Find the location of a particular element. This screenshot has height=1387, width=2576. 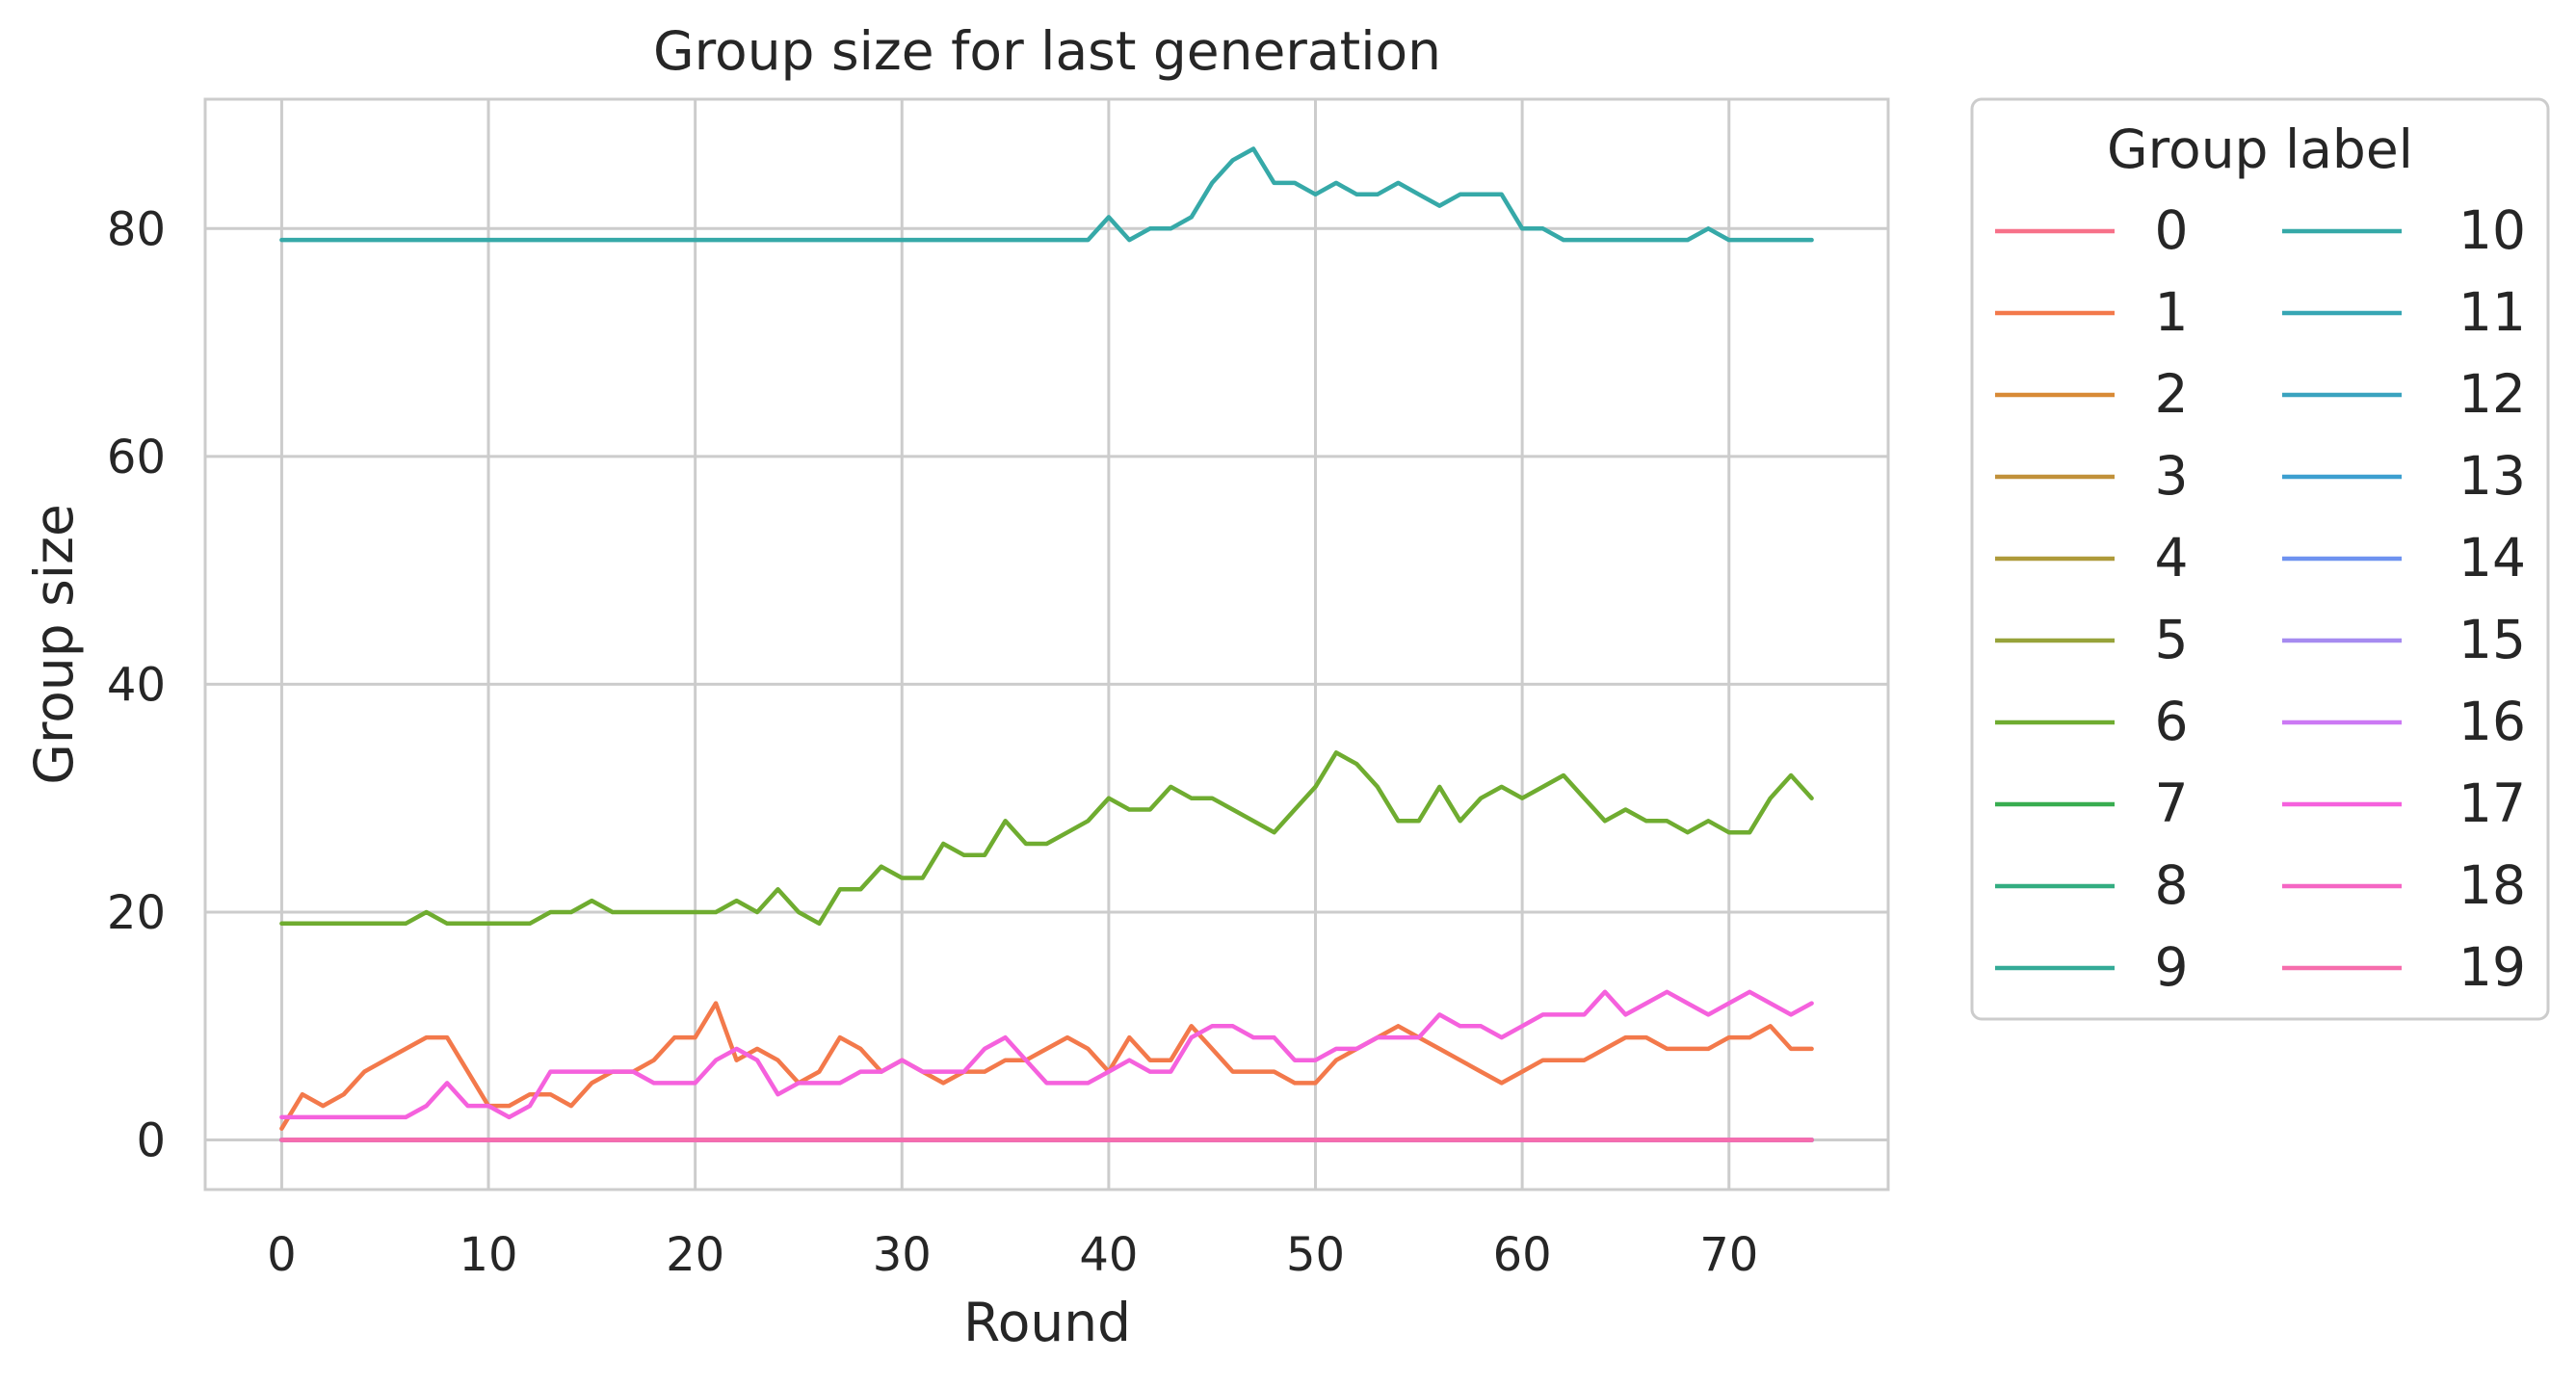

x-tick-label: 0 is located at coordinates (282, 1255).